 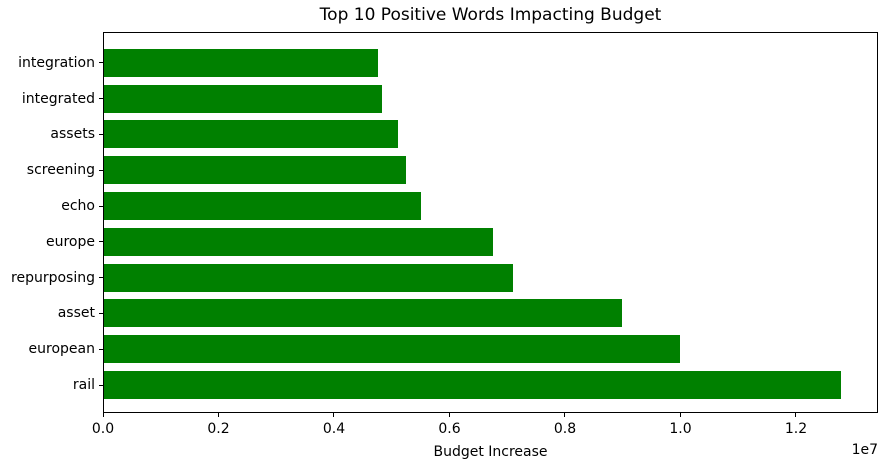 I want to click on y-tick-label: assets, so click(x=72, y=134).